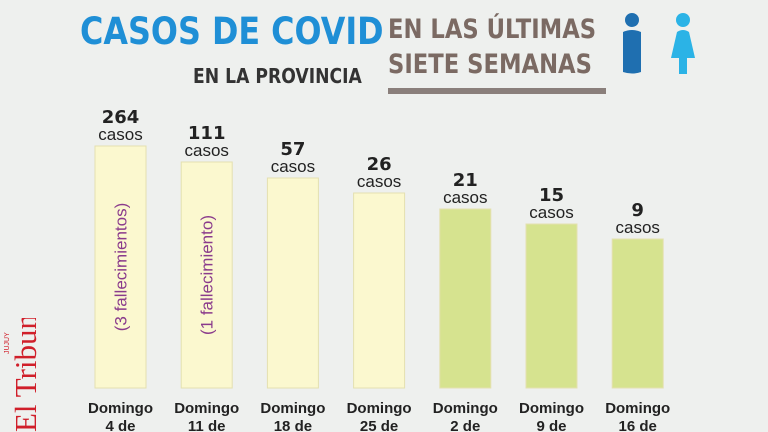 The height and width of the screenshot is (432, 768). What do you see at coordinates (490, 64) in the screenshot?
I see `period-line-2: SIETE SEMANAS` at bounding box center [490, 64].